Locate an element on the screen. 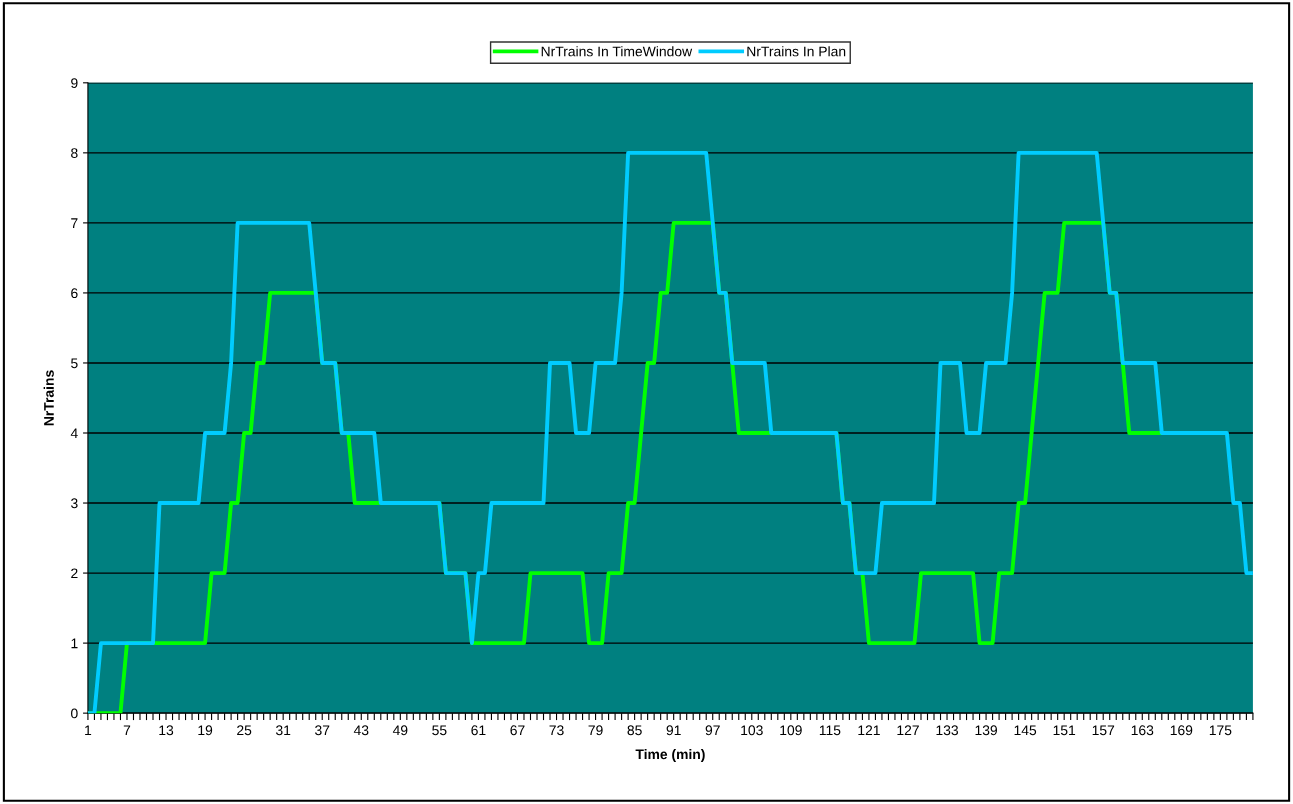 Image resolution: width=1293 pixels, height=804 pixels. y-tick-label: 9 is located at coordinates (74, 83).